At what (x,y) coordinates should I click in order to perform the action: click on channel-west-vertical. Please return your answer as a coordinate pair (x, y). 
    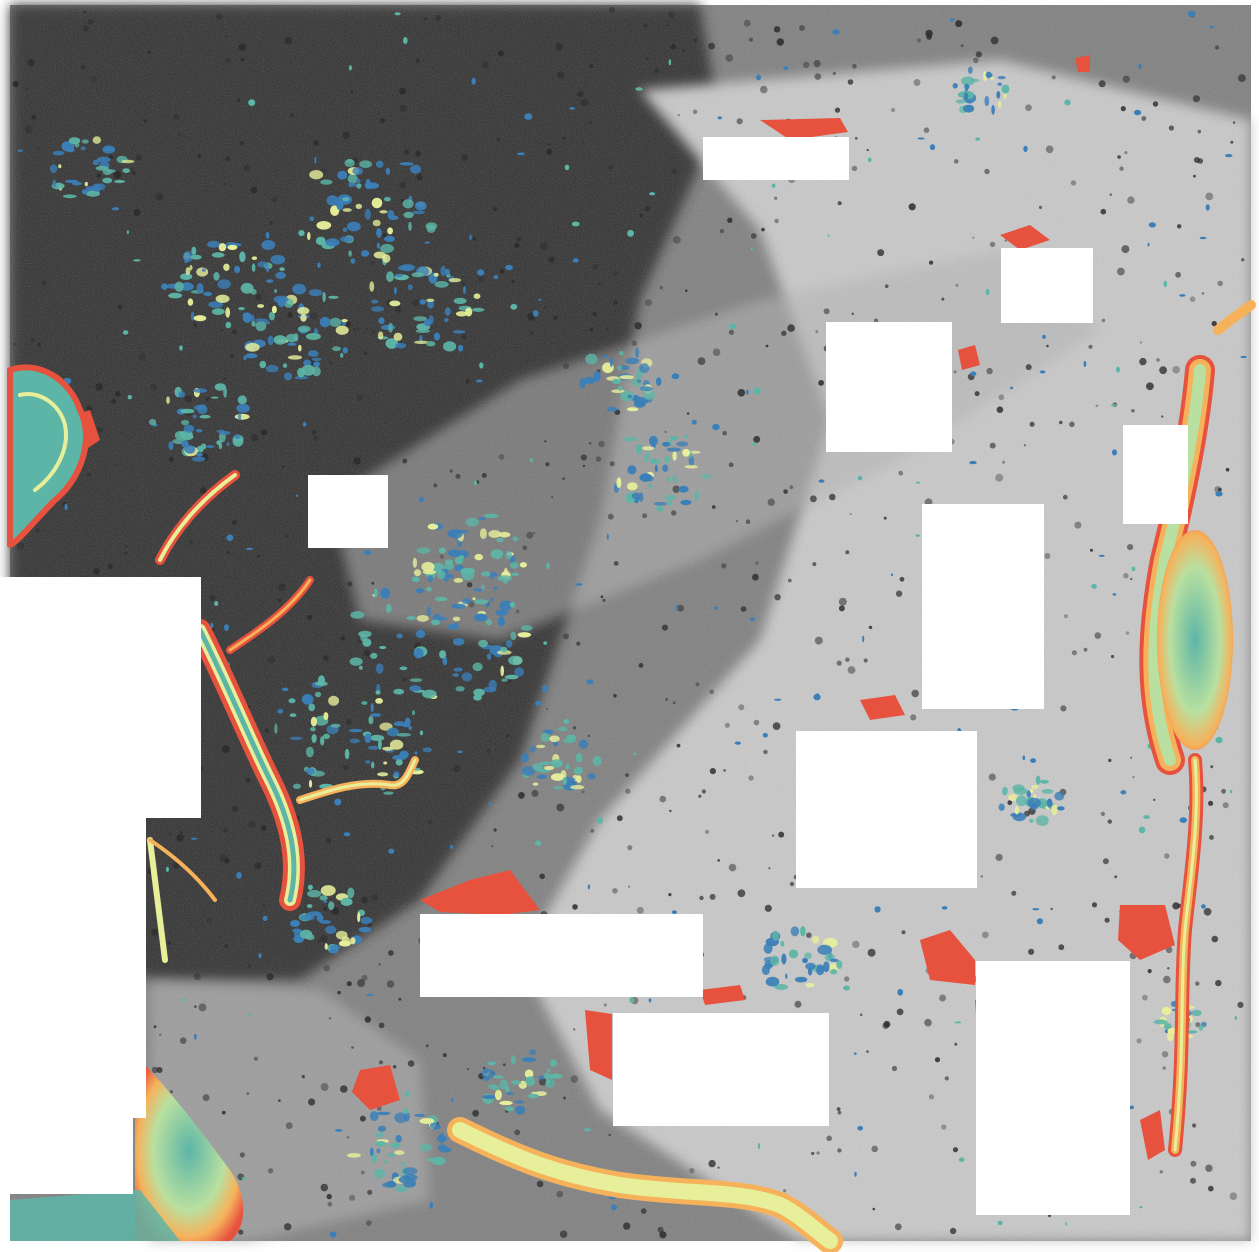
    Looking at the image, I should click on (182, 900).